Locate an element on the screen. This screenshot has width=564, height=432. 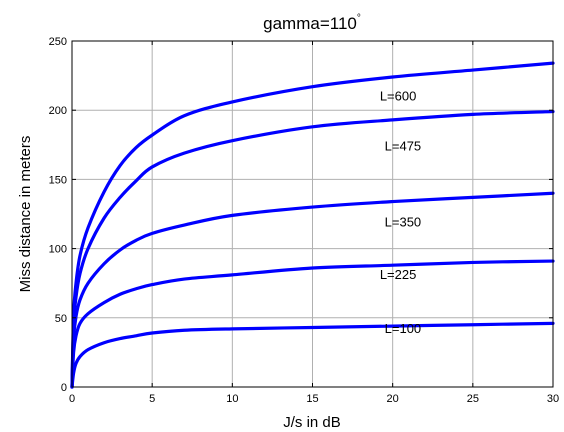
x-tick-label: 15 is located at coordinates (312, 399).